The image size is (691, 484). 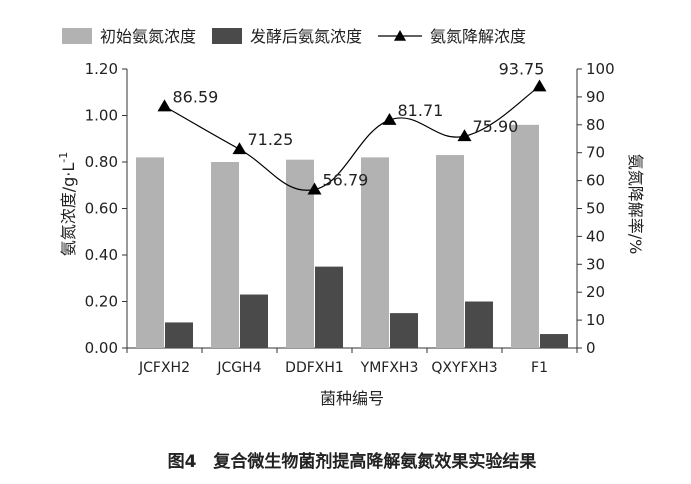 I want to click on line-data-label: 56.79, so click(x=346, y=180).